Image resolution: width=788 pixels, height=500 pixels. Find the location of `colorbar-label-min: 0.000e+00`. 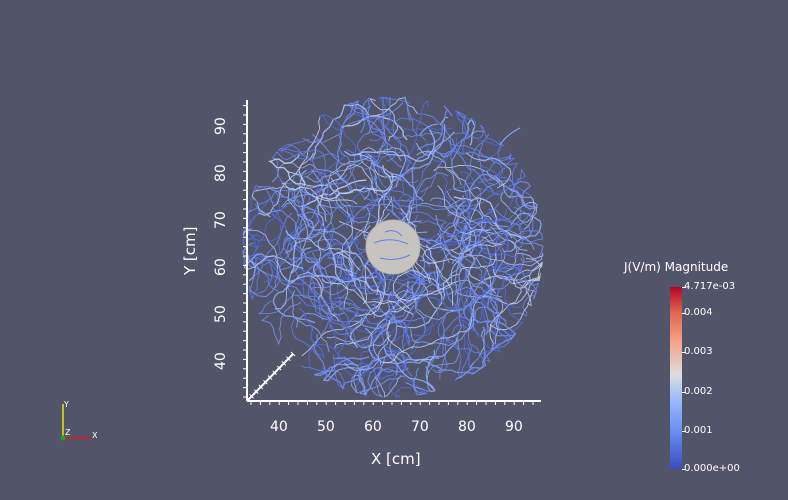

colorbar-label-min: 0.000e+00 is located at coordinates (712, 468).